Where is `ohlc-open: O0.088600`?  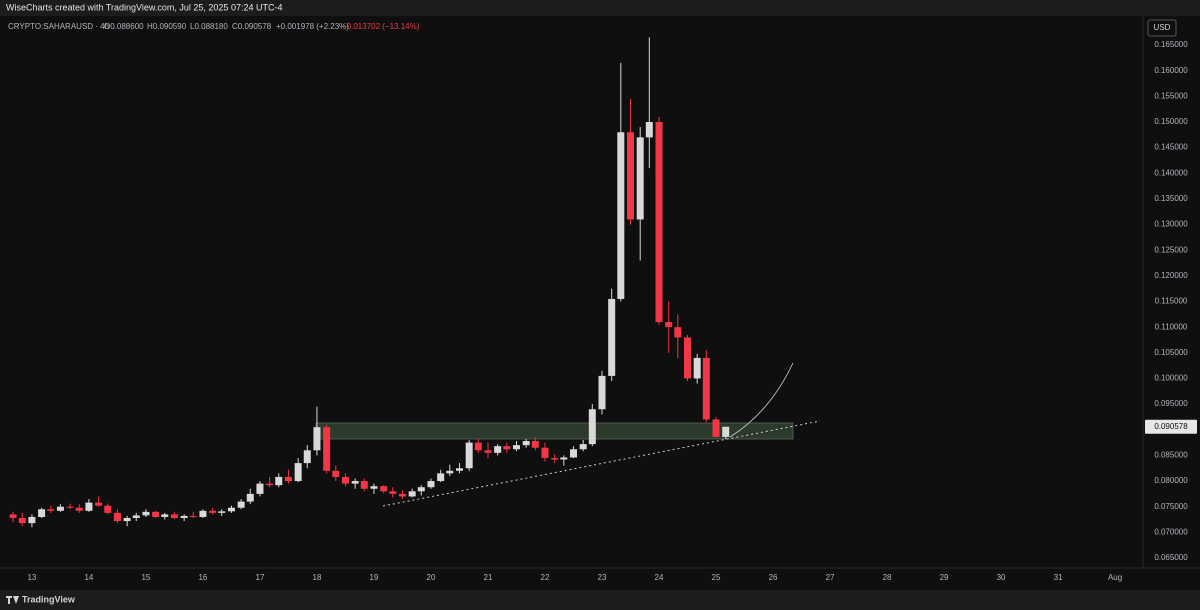 ohlc-open: O0.088600 is located at coordinates (124, 26).